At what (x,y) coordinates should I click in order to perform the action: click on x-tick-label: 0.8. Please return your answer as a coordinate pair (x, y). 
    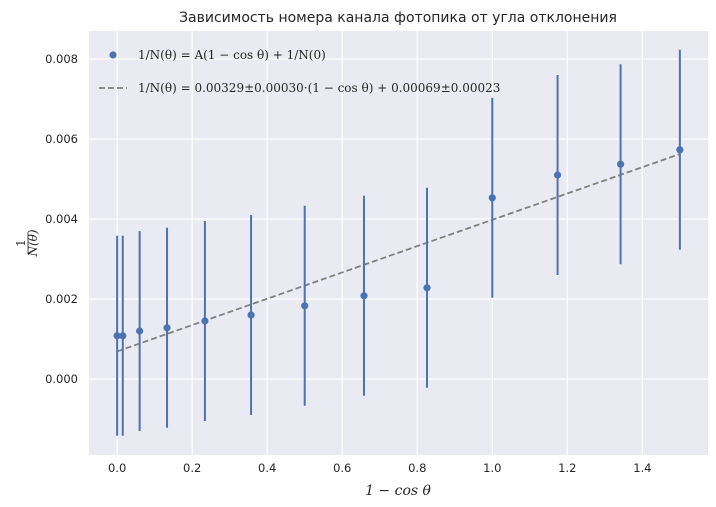
    Looking at the image, I should click on (417, 468).